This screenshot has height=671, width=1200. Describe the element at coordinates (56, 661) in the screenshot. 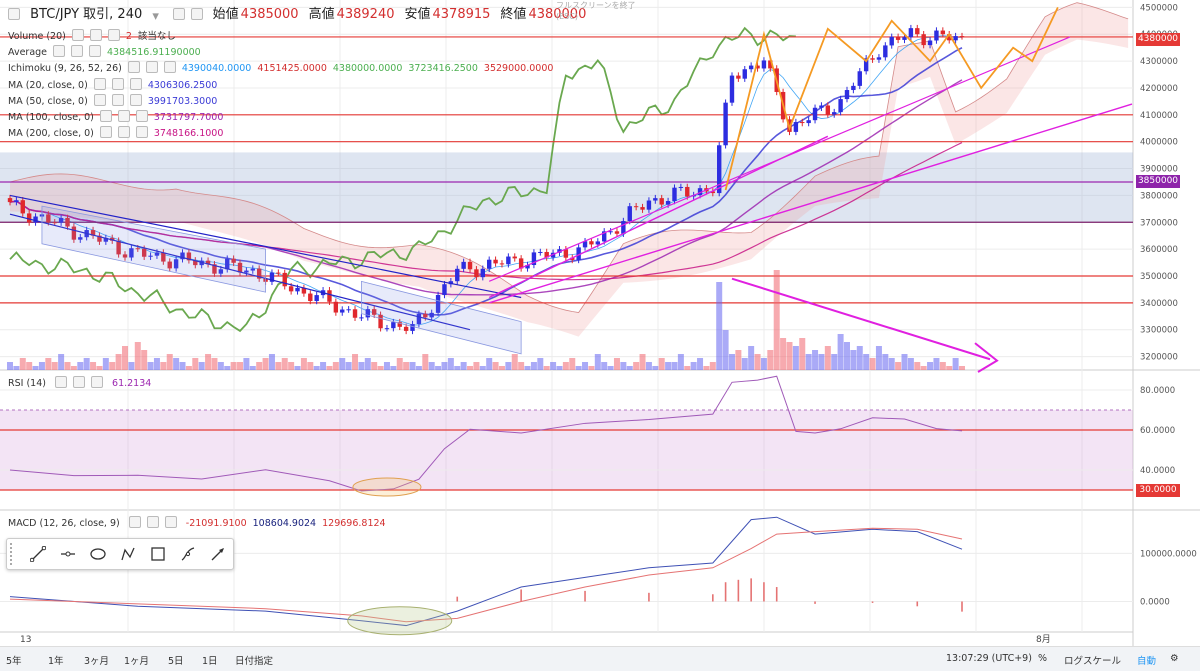

I see `range-button: 1年` at that location.